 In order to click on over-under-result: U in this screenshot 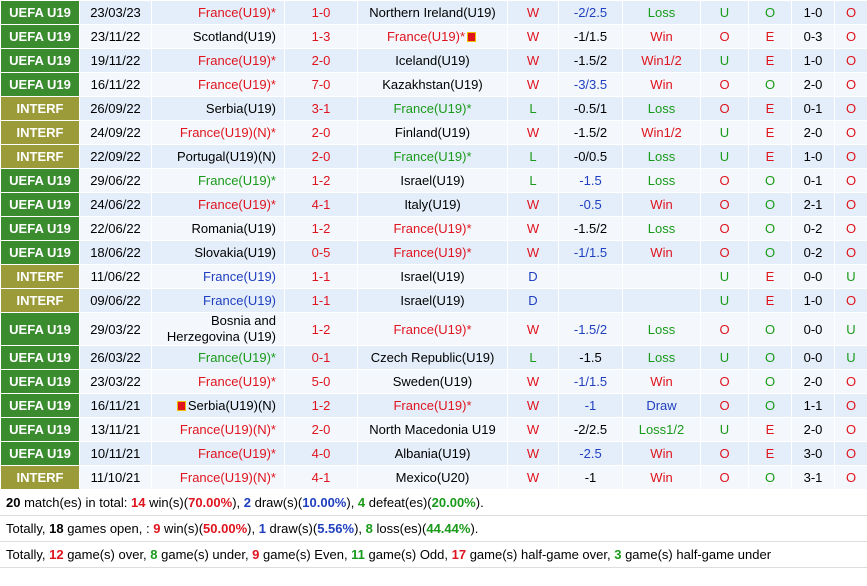, I will do `click(724, 429)`.